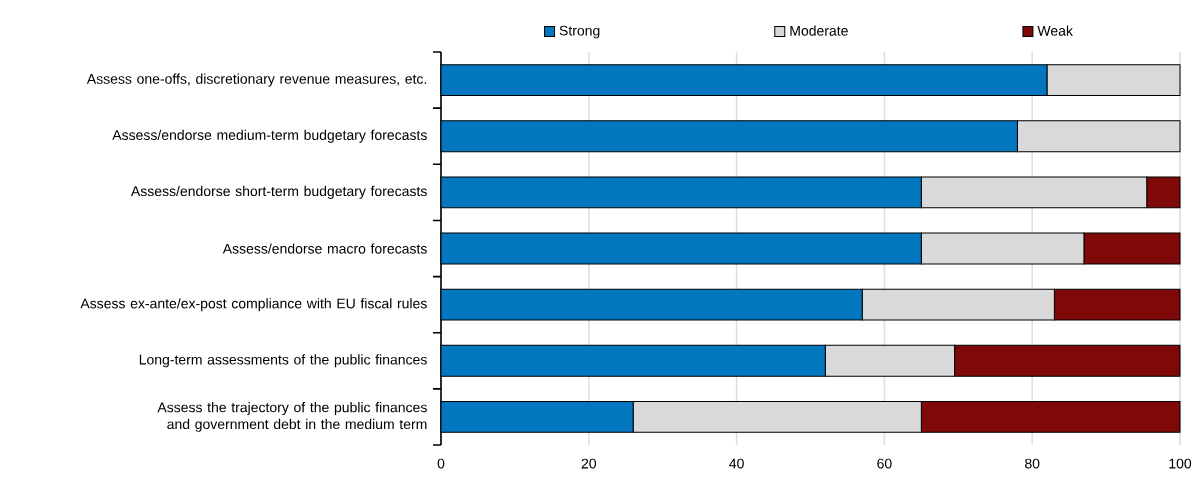 Image resolution: width=1194 pixels, height=482 pixels. What do you see at coordinates (324, 248) in the screenshot?
I see `y-tick-label: Assess/endorse macro forecasts` at bounding box center [324, 248].